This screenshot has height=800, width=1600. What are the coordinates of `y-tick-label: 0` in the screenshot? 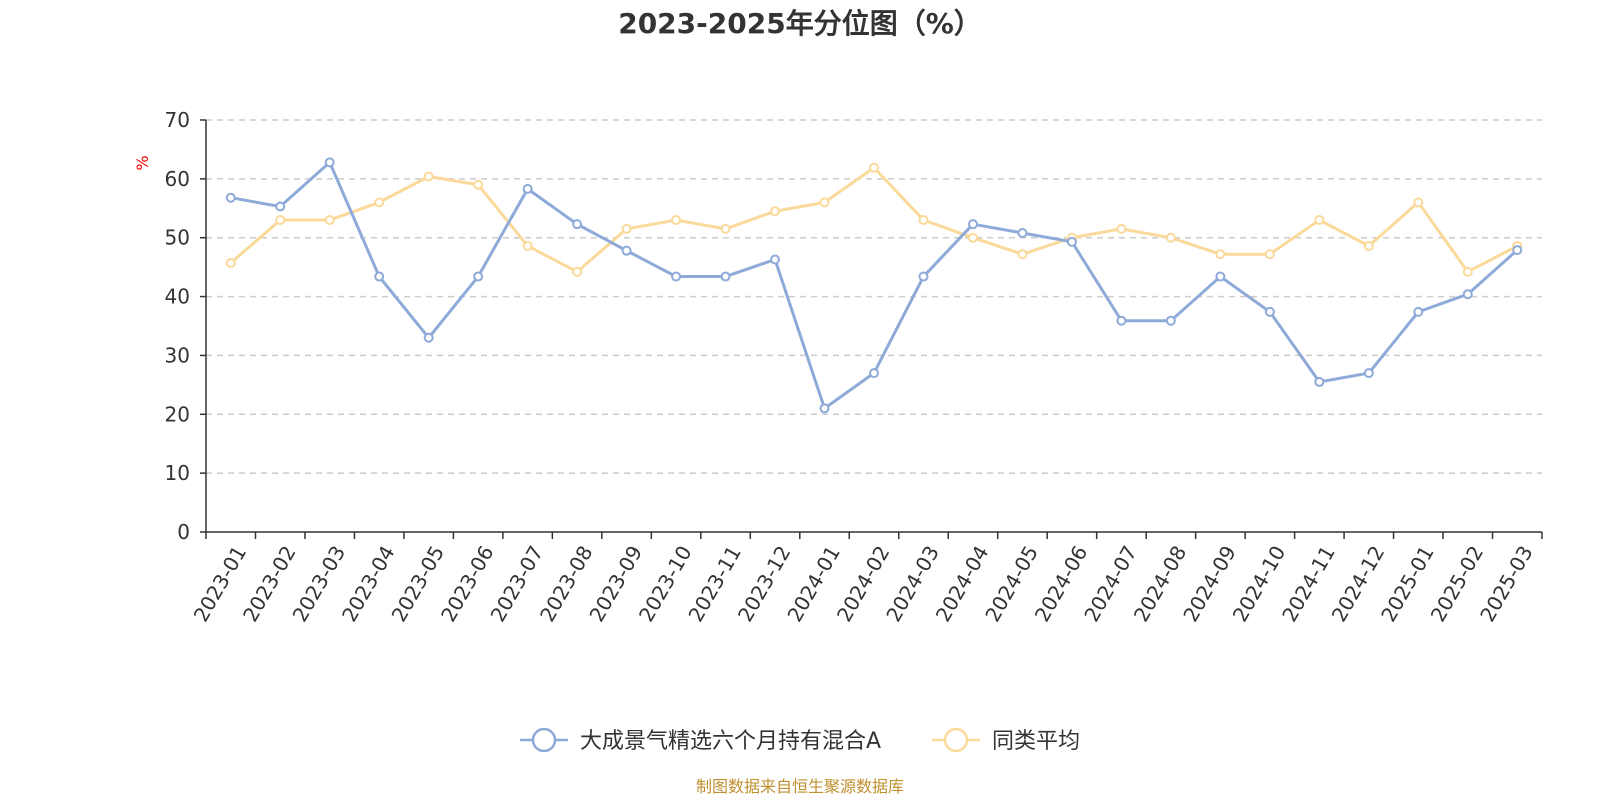 It's located at (183, 532).